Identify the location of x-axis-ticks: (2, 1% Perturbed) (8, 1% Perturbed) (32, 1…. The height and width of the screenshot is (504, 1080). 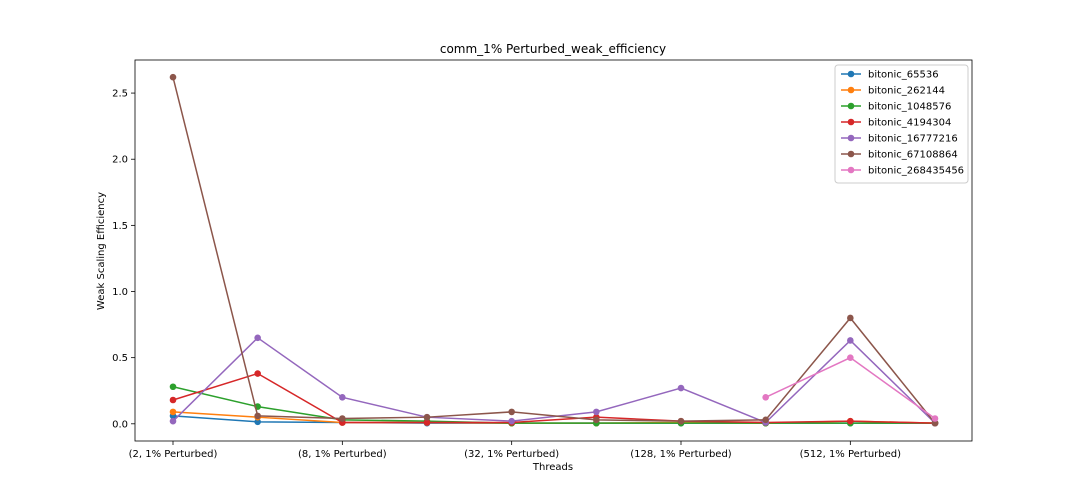
(515, 450).